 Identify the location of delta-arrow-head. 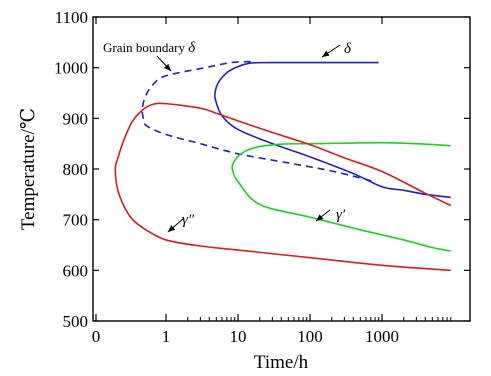
(326, 53).